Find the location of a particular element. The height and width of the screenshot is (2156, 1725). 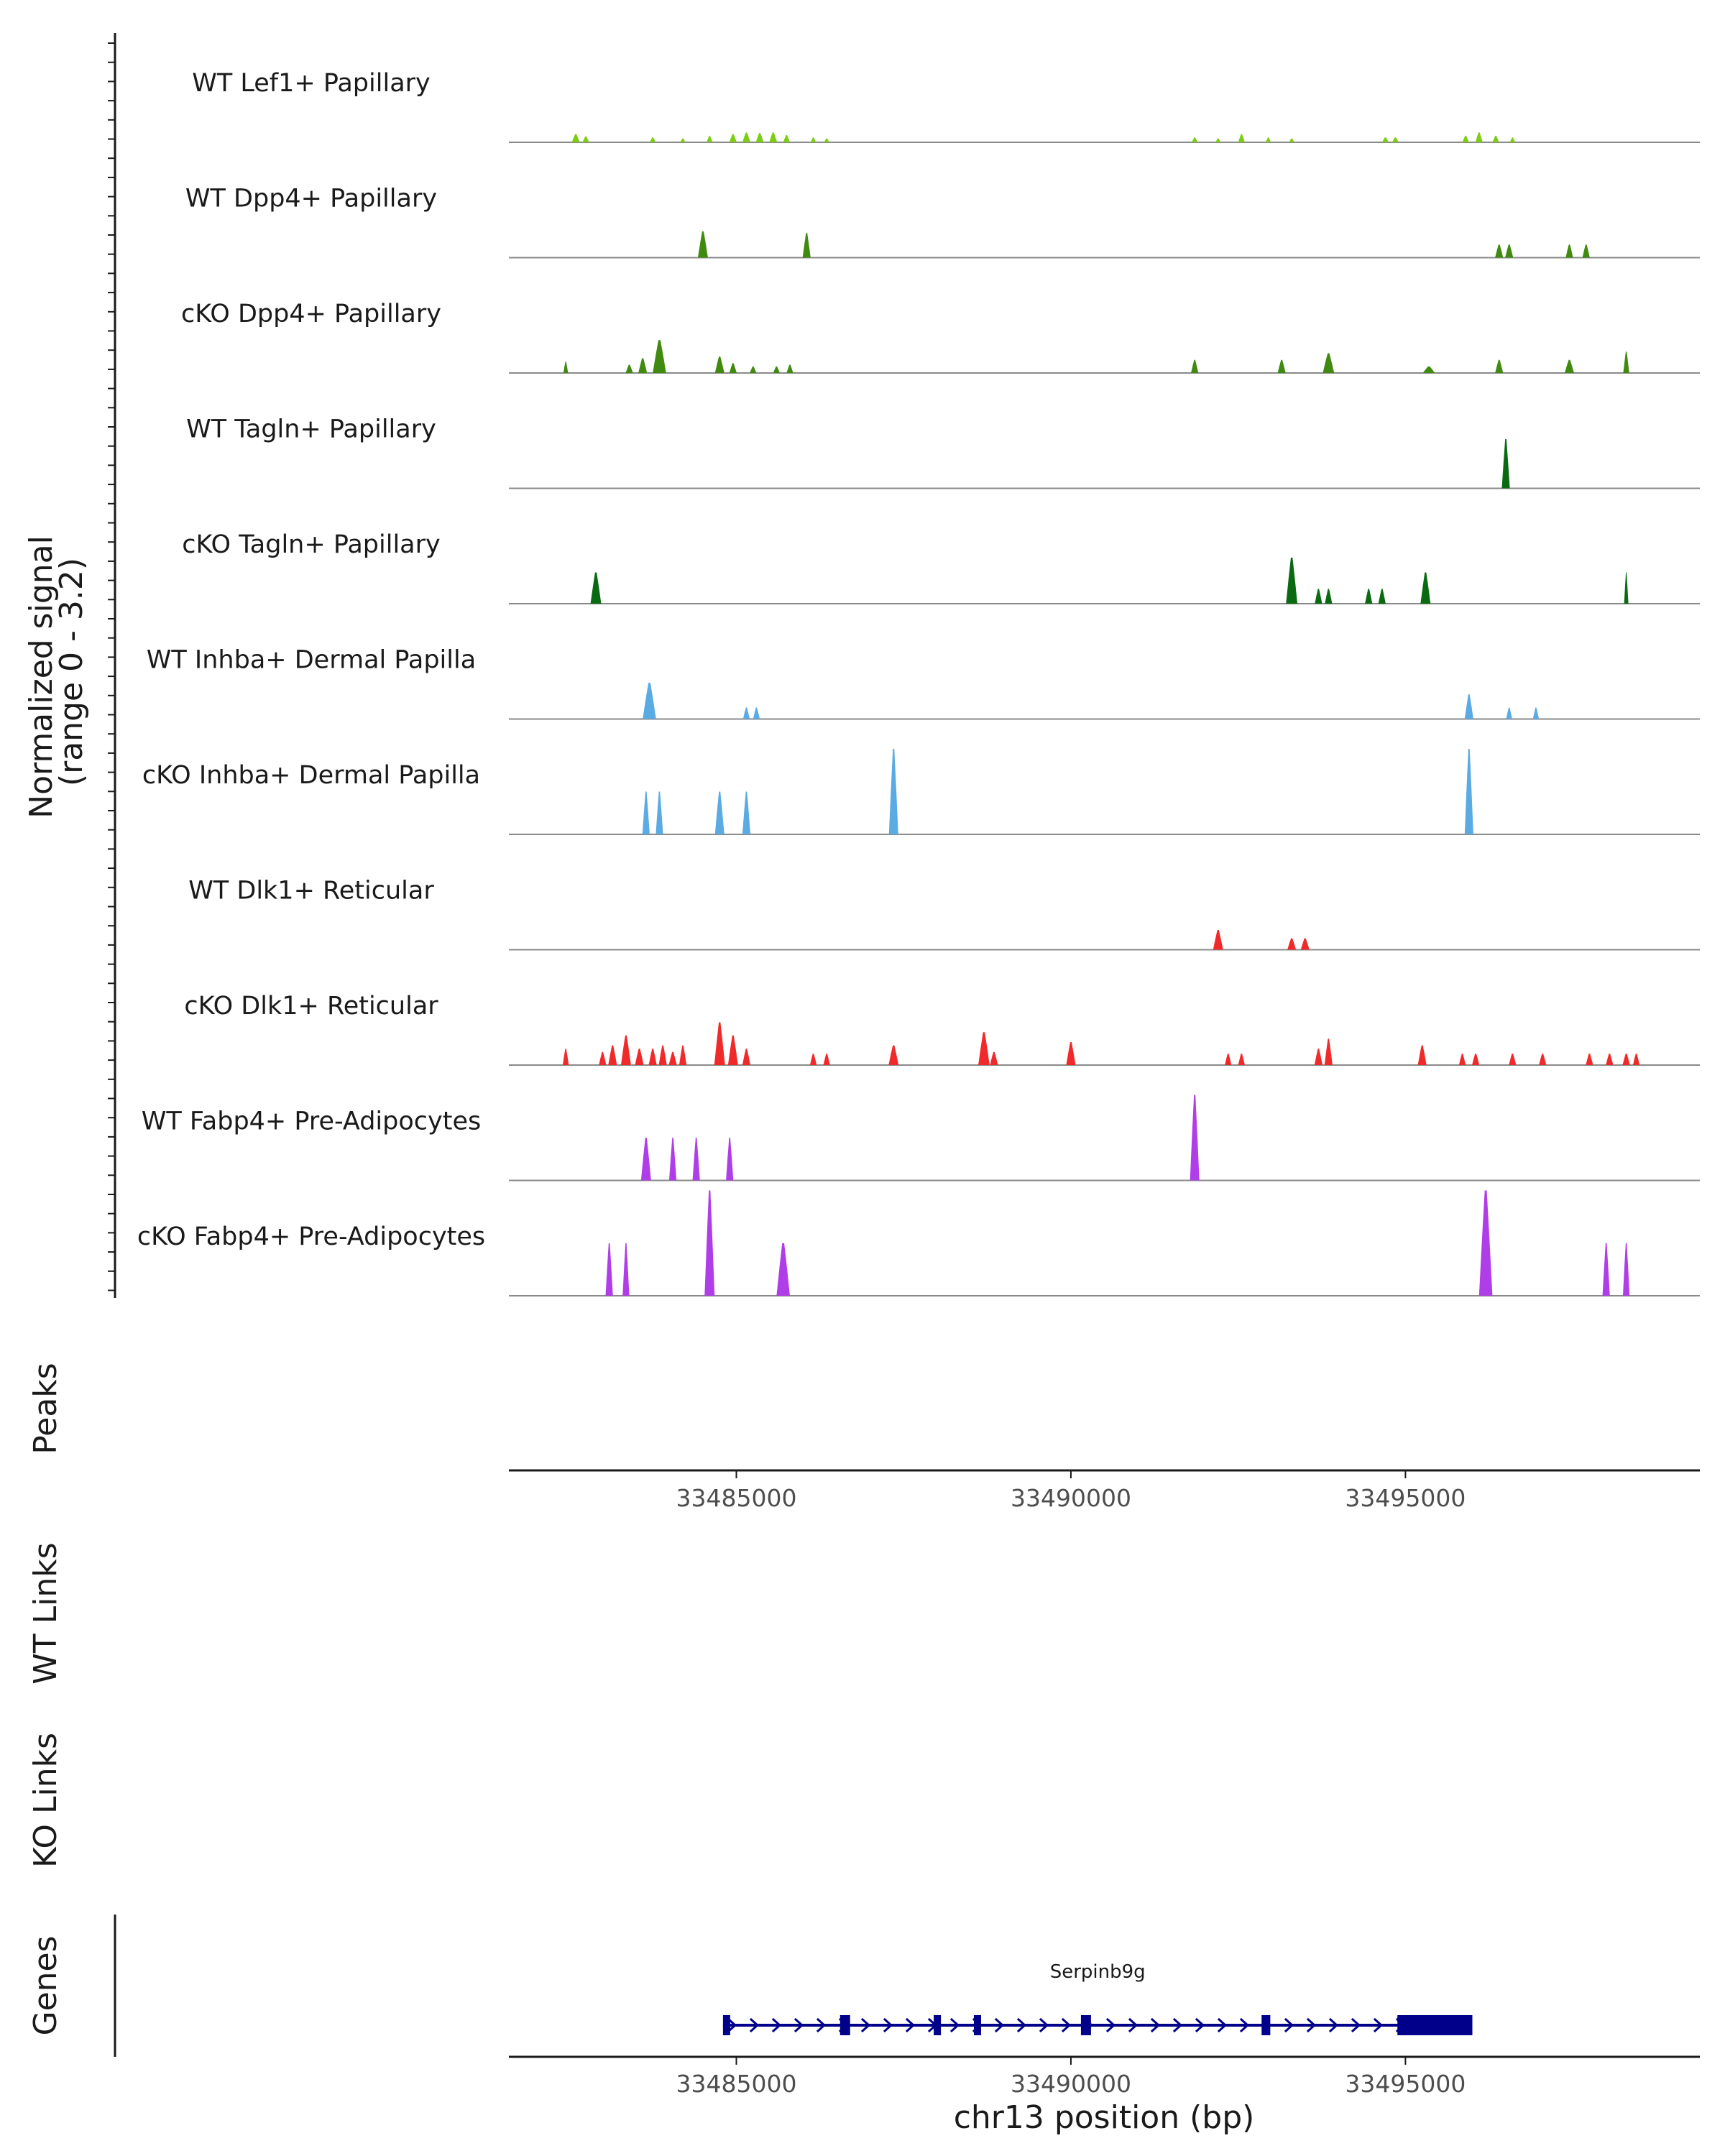

top-x-axis-ticks: 33485000 33490000 33495000 is located at coordinates (1071, 1491).